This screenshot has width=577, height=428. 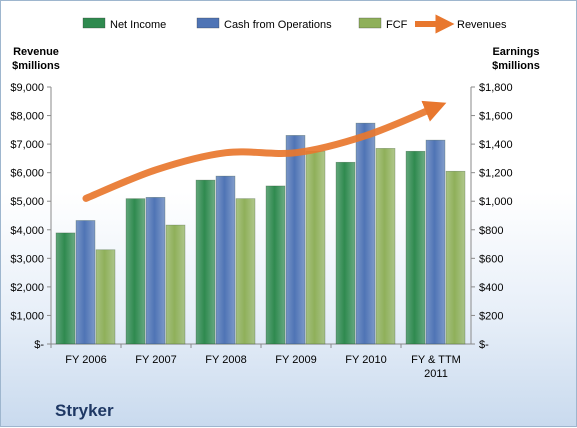 What do you see at coordinates (496, 202) in the screenshot?
I see `right-tick-label: $1,000` at bounding box center [496, 202].